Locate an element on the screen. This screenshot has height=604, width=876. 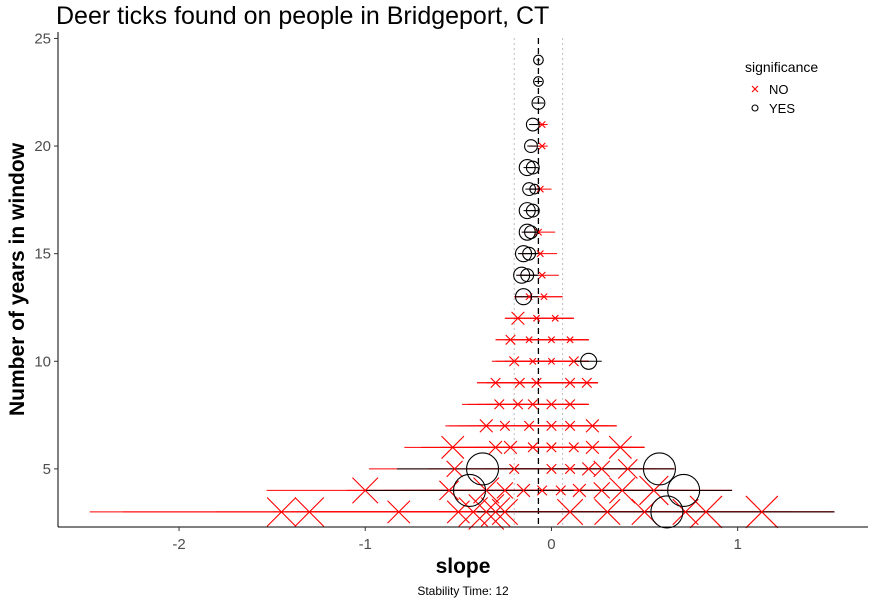
y-tick-label: 10 is located at coordinates (42, 361).